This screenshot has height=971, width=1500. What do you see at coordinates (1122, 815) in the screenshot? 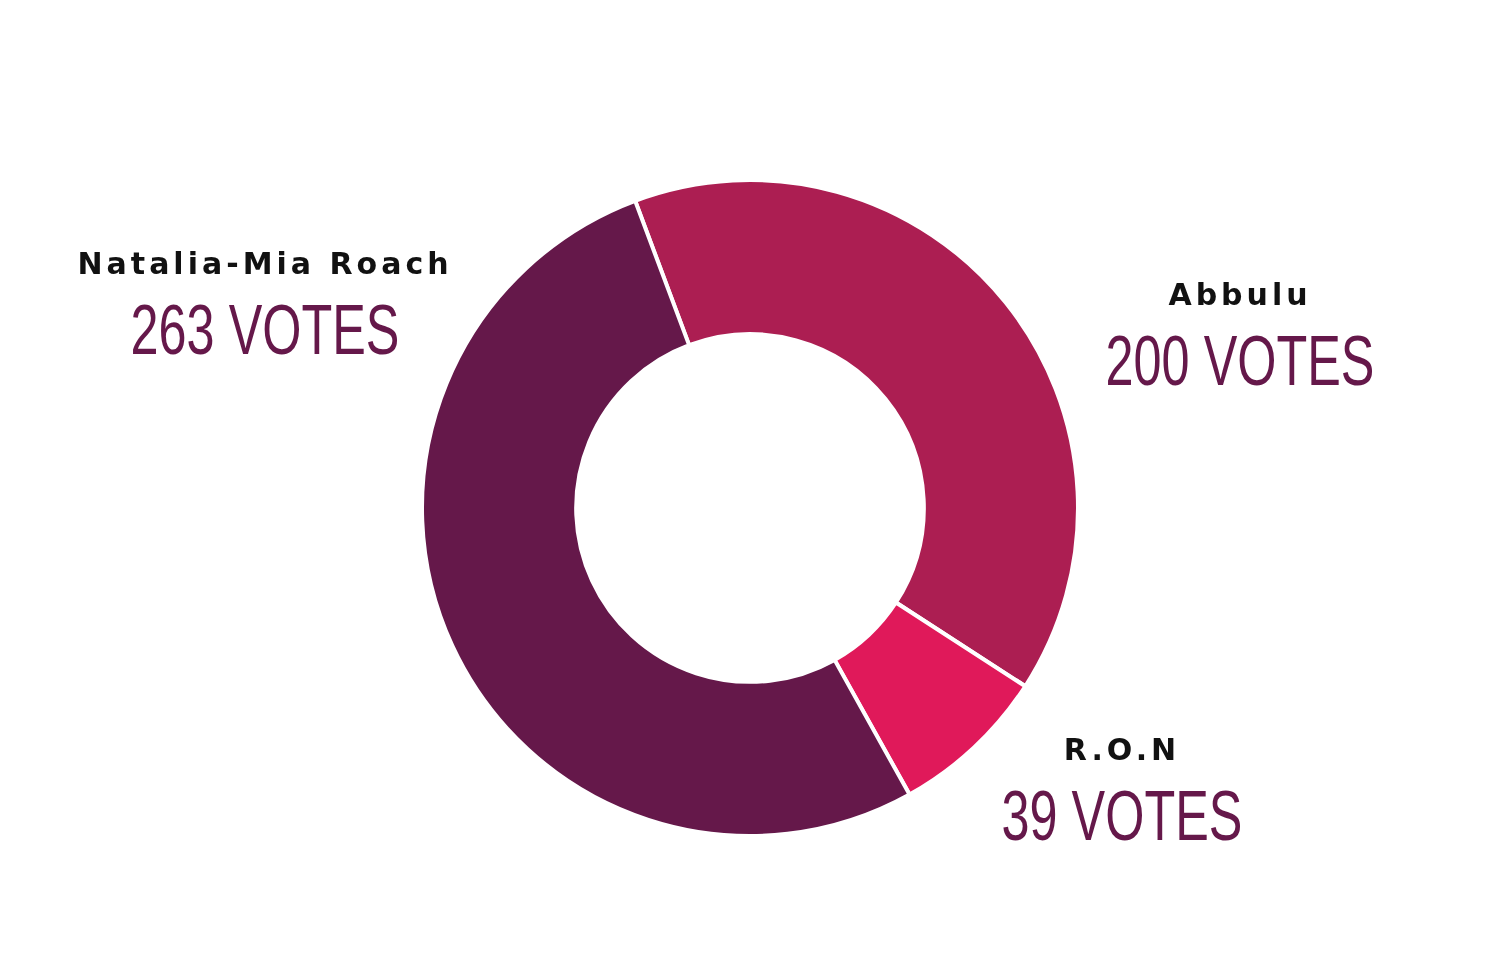
I see `data-label: 39 VOTES` at bounding box center [1122, 815].